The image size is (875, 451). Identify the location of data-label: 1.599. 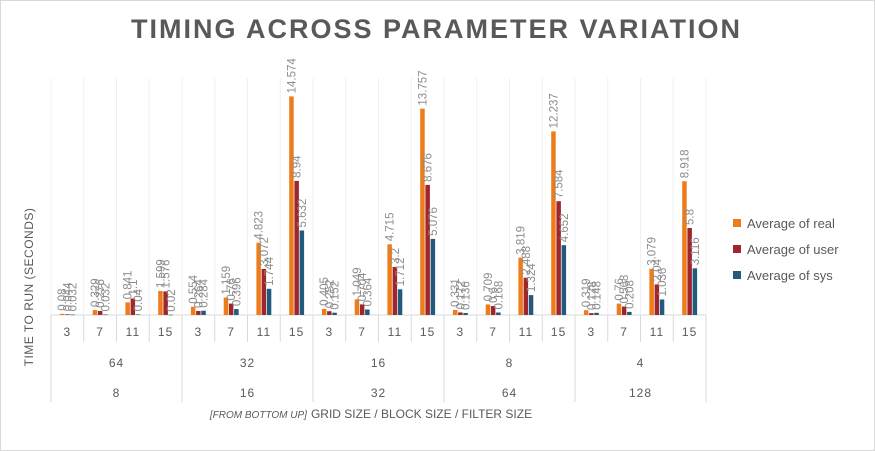
(161, 273).